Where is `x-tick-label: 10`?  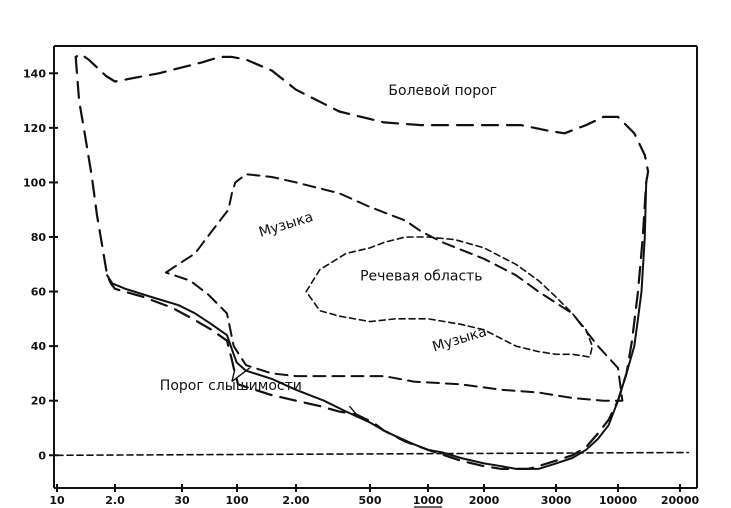 x-tick-label: 10 is located at coordinates (57, 500).